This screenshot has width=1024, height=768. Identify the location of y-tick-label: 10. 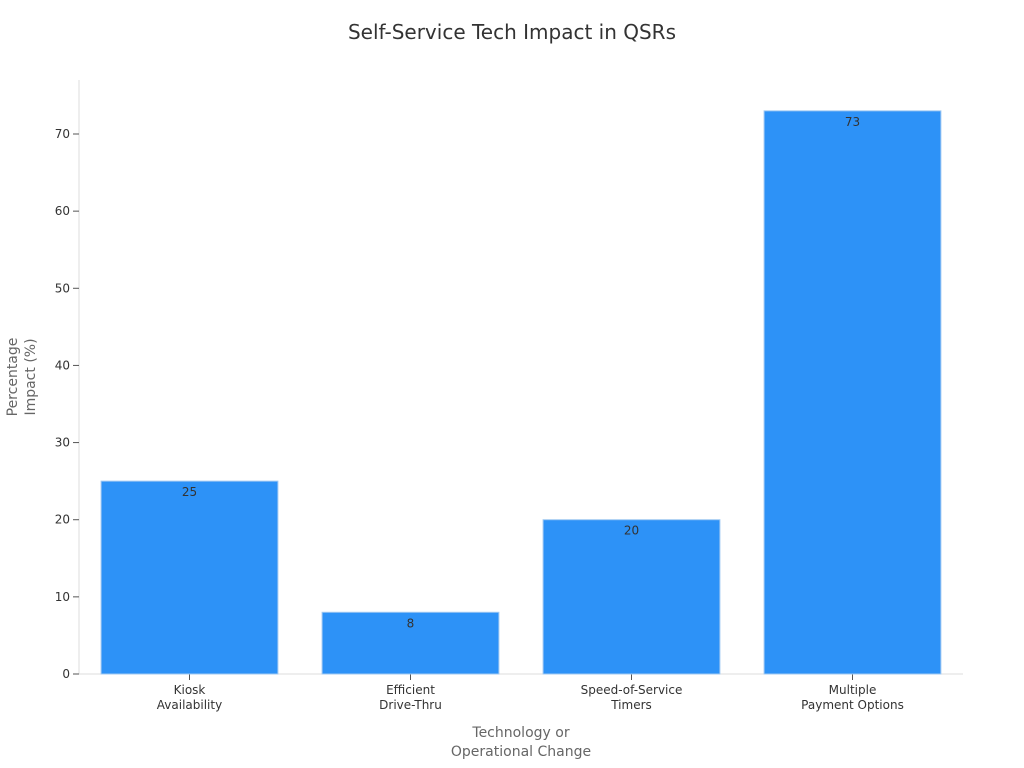
(62, 597).